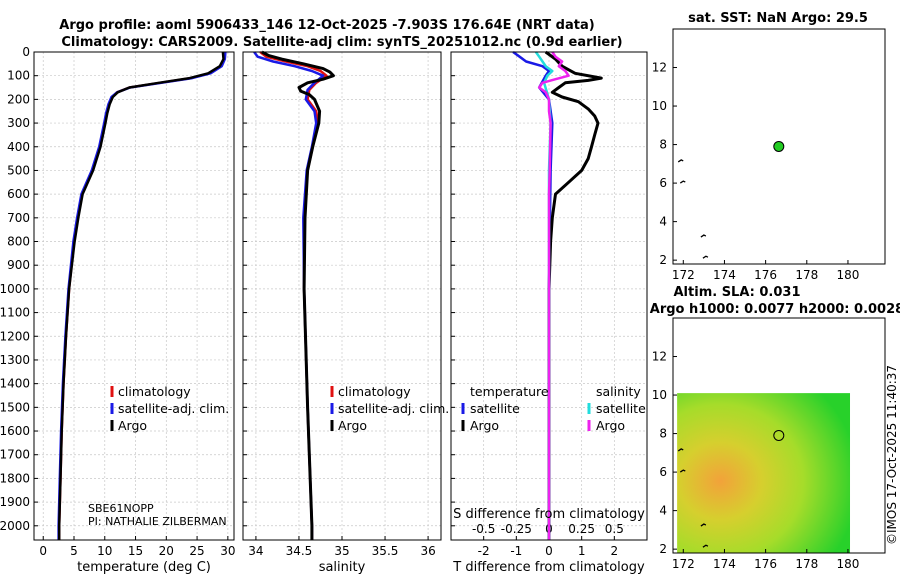  What do you see at coordinates (663, 222) in the screenshot?
I see `ytick-label: 4` at bounding box center [663, 222].